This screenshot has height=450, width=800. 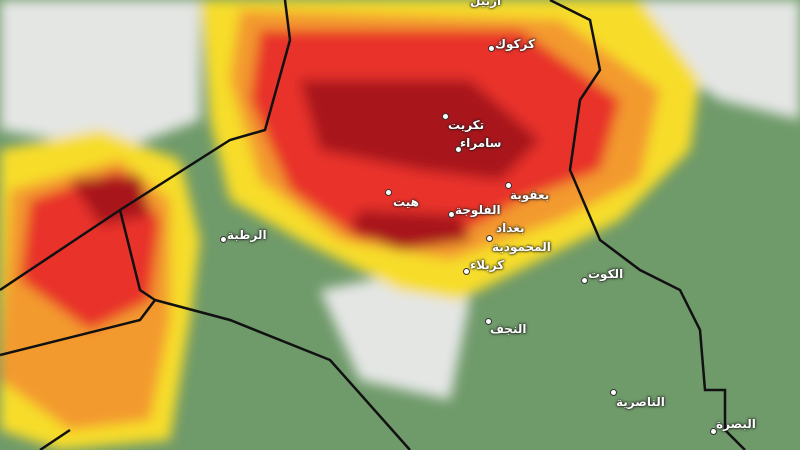 What do you see at coordinates (481, 143) in the screenshot?
I see `city-label-samarra: سامراء` at bounding box center [481, 143].